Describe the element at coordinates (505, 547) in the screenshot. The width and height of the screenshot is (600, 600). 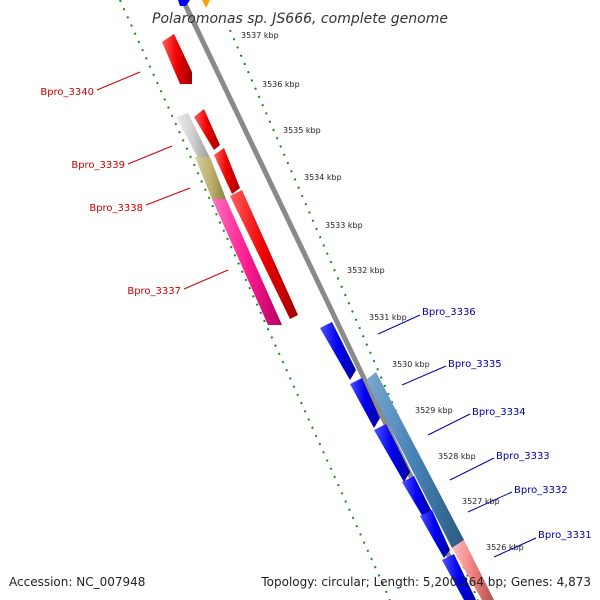
I see `tick-label: 3526 kbp` at that location.